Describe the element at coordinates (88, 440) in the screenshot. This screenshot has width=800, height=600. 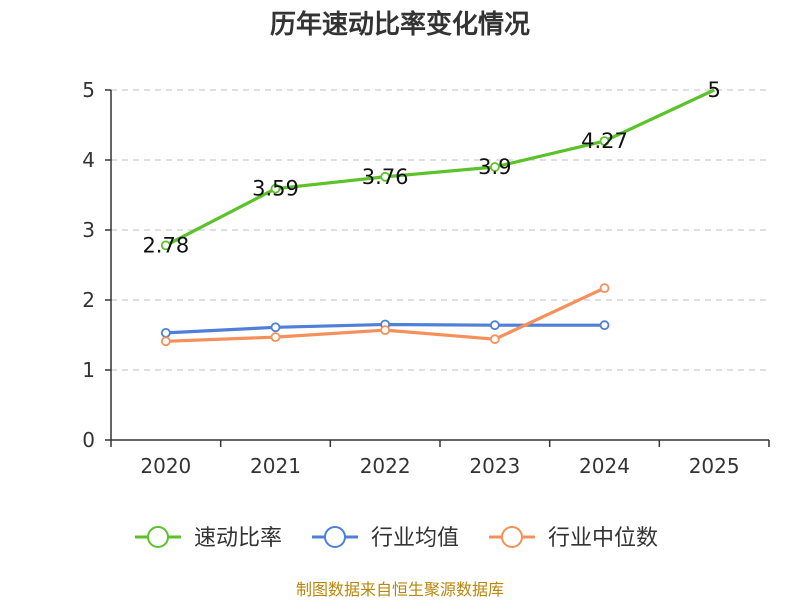
I see `y-tick-label: 0` at that location.